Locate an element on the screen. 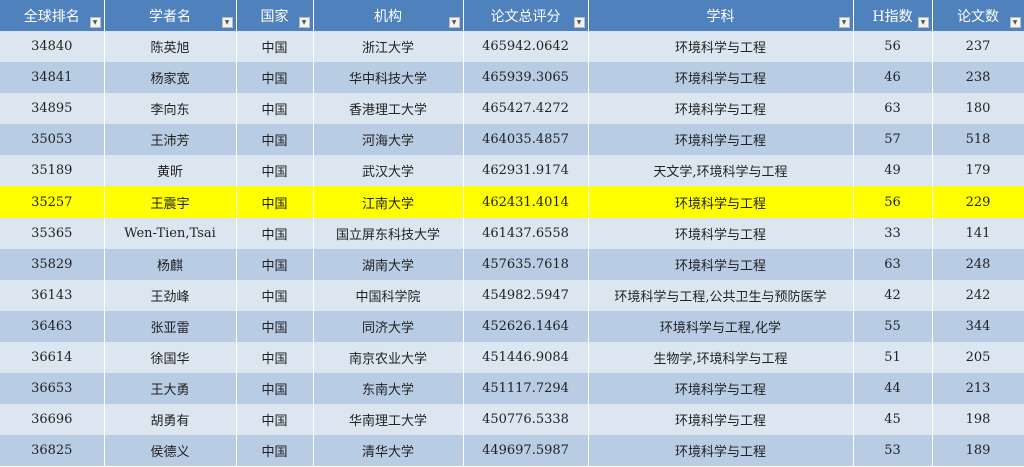  cell-h-index: 55 is located at coordinates (893, 326).